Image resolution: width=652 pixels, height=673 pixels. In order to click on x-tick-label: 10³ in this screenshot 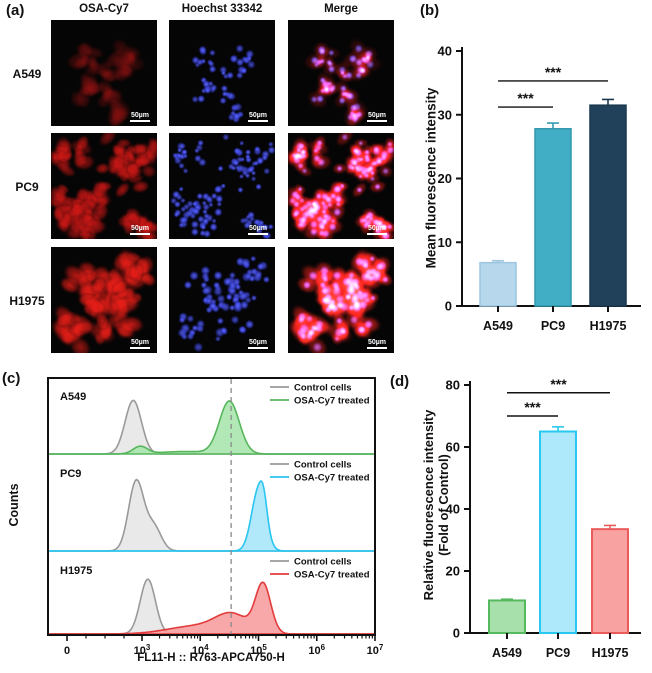, I will do `click(142, 650)`.